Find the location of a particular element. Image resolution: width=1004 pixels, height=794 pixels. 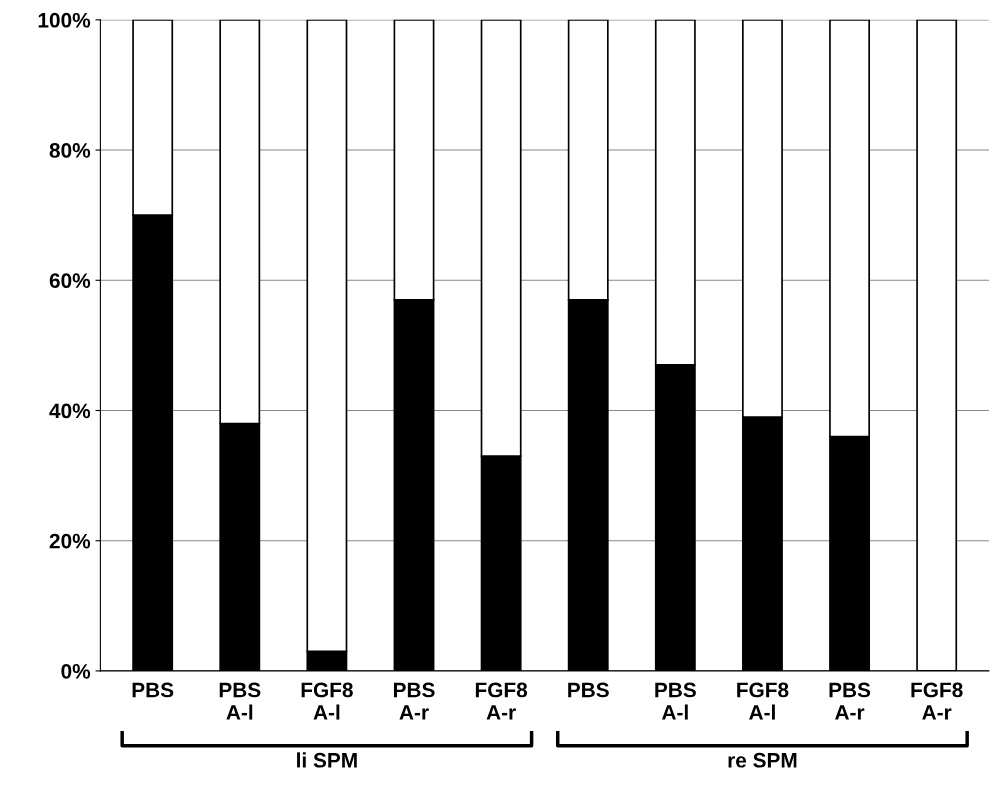

text: li SPM is located at coordinates (327, 760).